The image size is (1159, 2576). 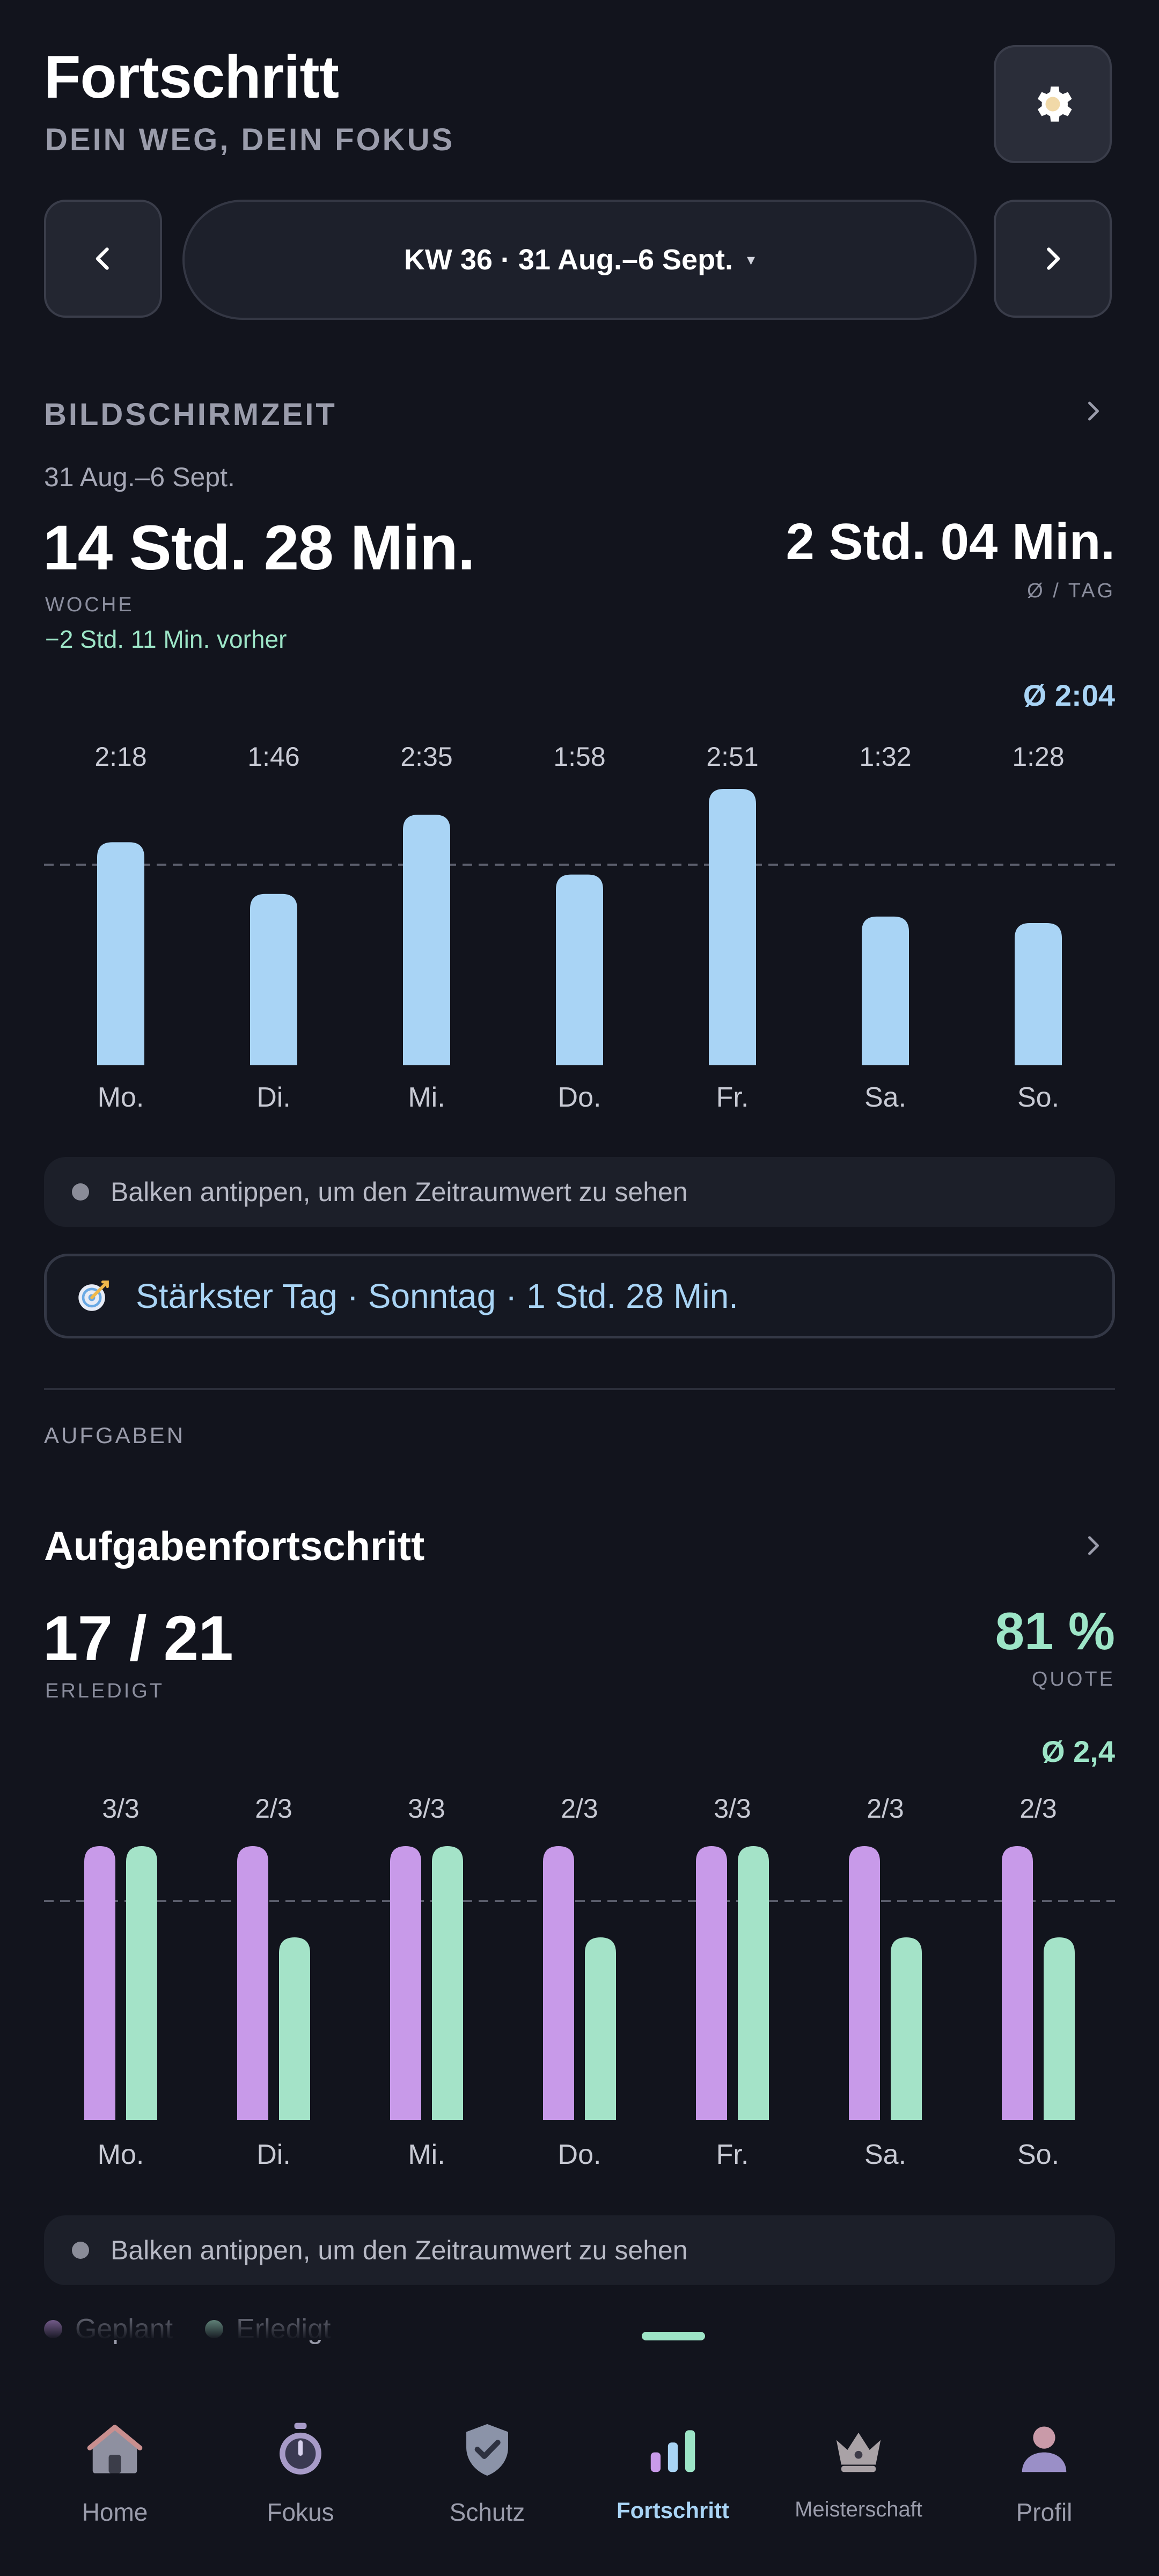 What do you see at coordinates (191, 77) in the screenshot?
I see `page-title: Fortschritt` at bounding box center [191, 77].